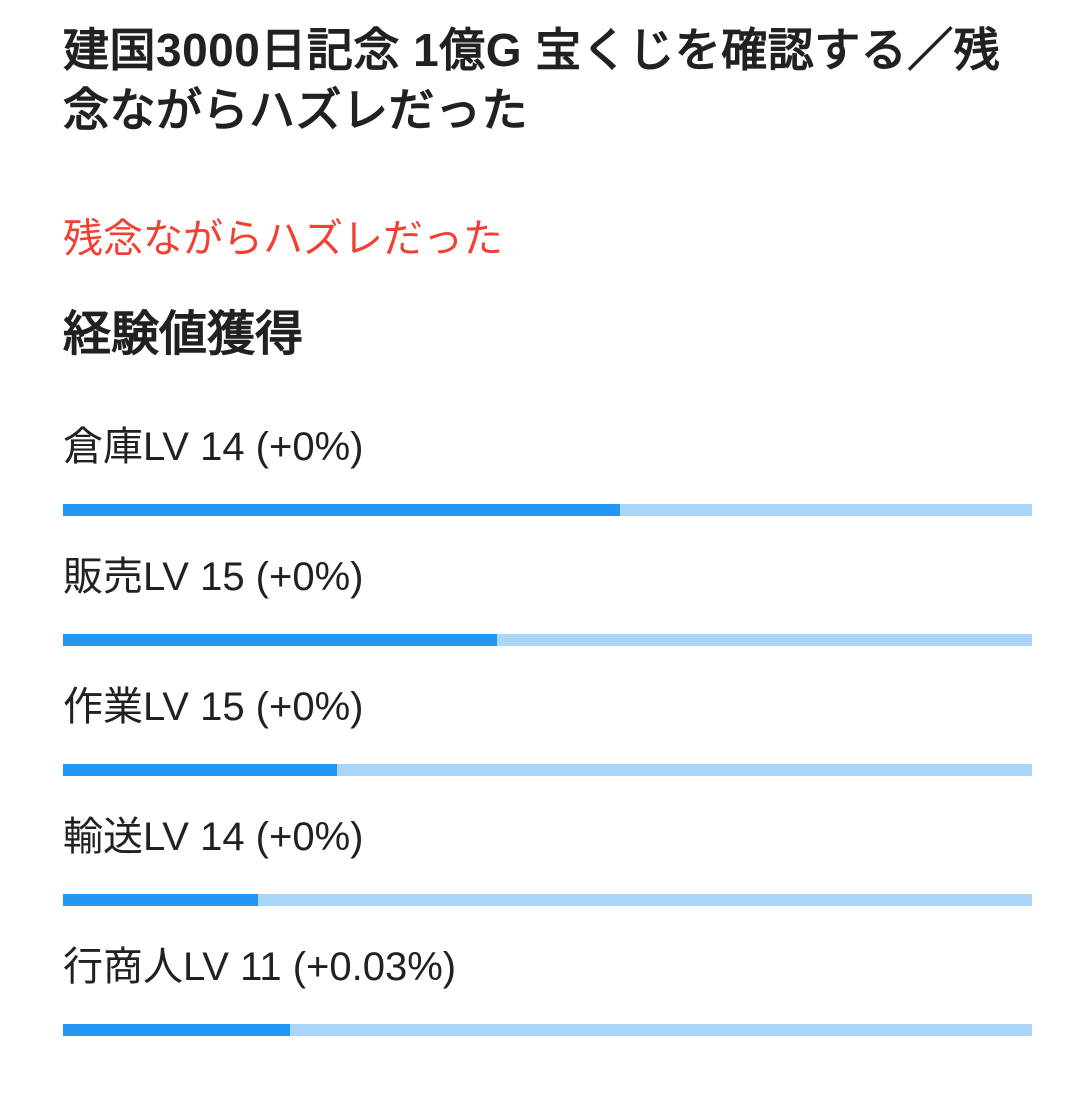 This screenshot has width=1080, height=1108. I want to click on section-heading-experience: 経験値獲得, so click(183, 334).